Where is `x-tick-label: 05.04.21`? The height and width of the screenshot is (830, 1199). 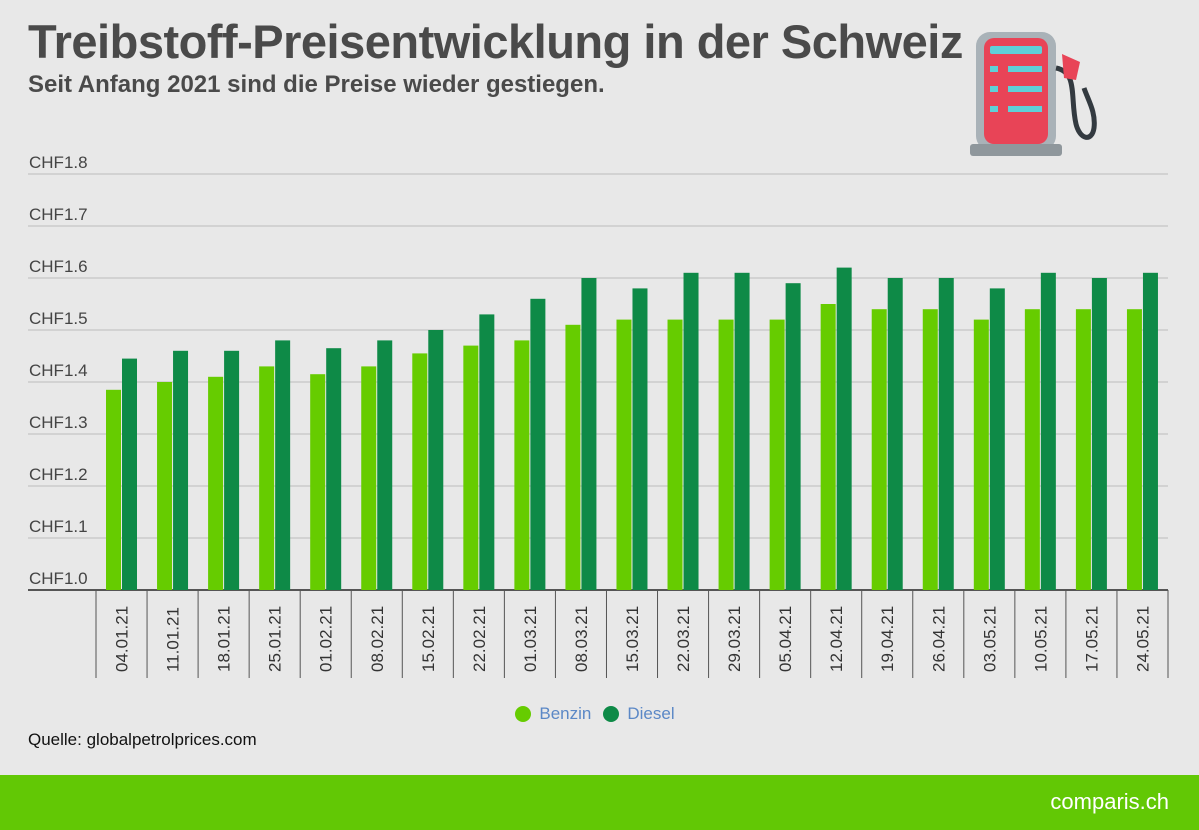 x-tick-label: 05.04.21 is located at coordinates (785, 639).